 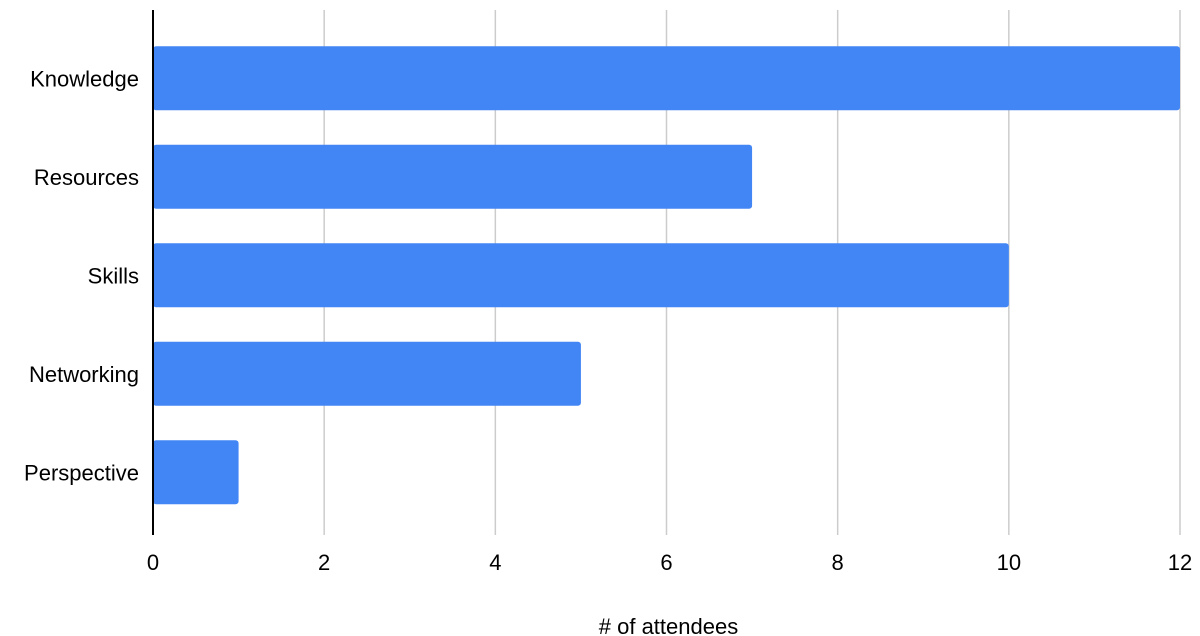 What do you see at coordinates (838, 562) in the screenshot?
I see `x-tick-label: 8` at bounding box center [838, 562].